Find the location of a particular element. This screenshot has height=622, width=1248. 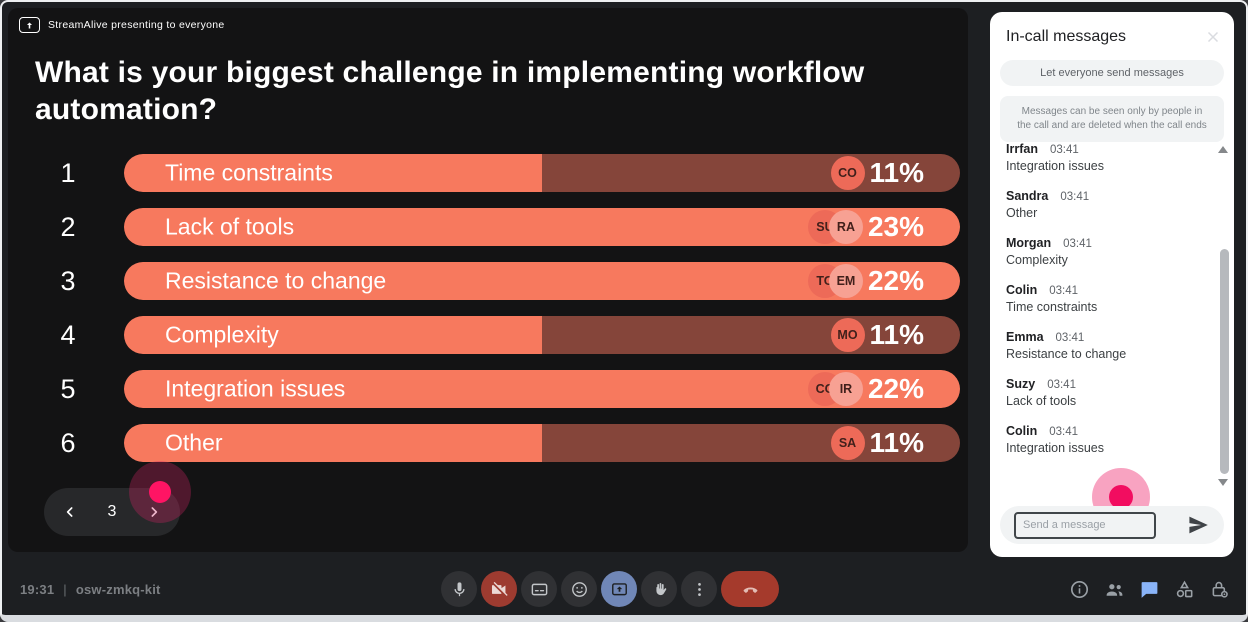

microphone-button is located at coordinates (459, 589).